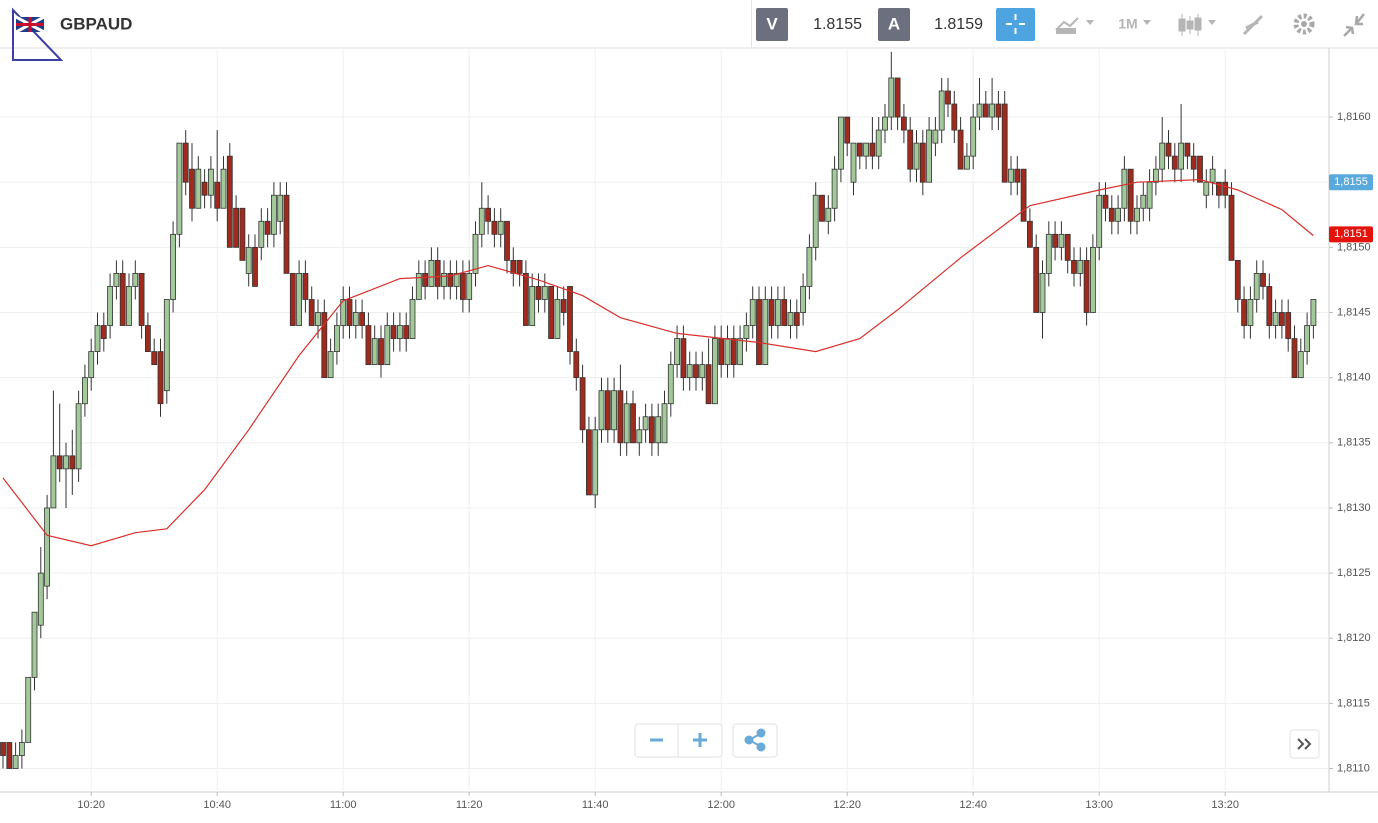 The width and height of the screenshot is (1378, 823). I want to click on y-tick-label: 1,8120, so click(1354, 638).